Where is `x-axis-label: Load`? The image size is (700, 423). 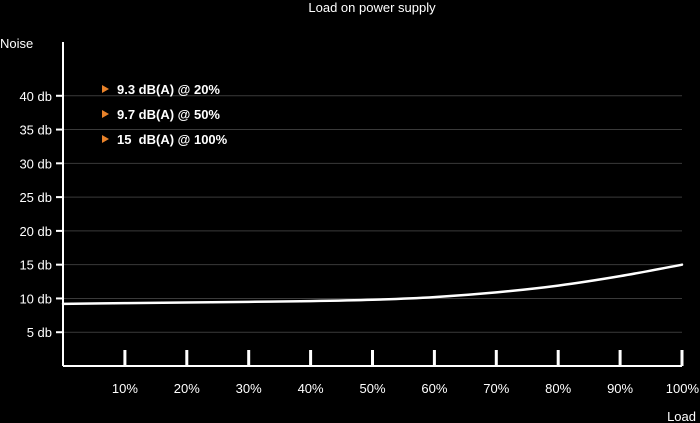 x-axis-label: Load is located at coordinates (681, 416).